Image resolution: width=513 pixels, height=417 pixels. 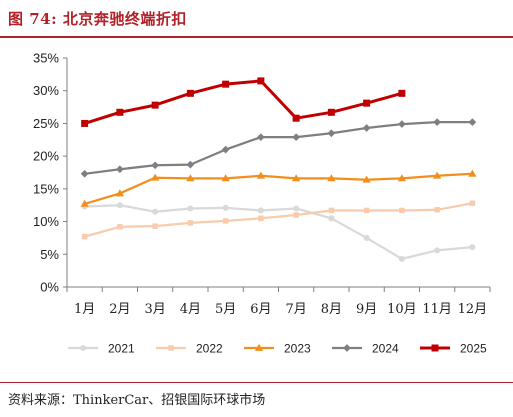 I want to click on series-line-2025, so click(x=243, y=102).